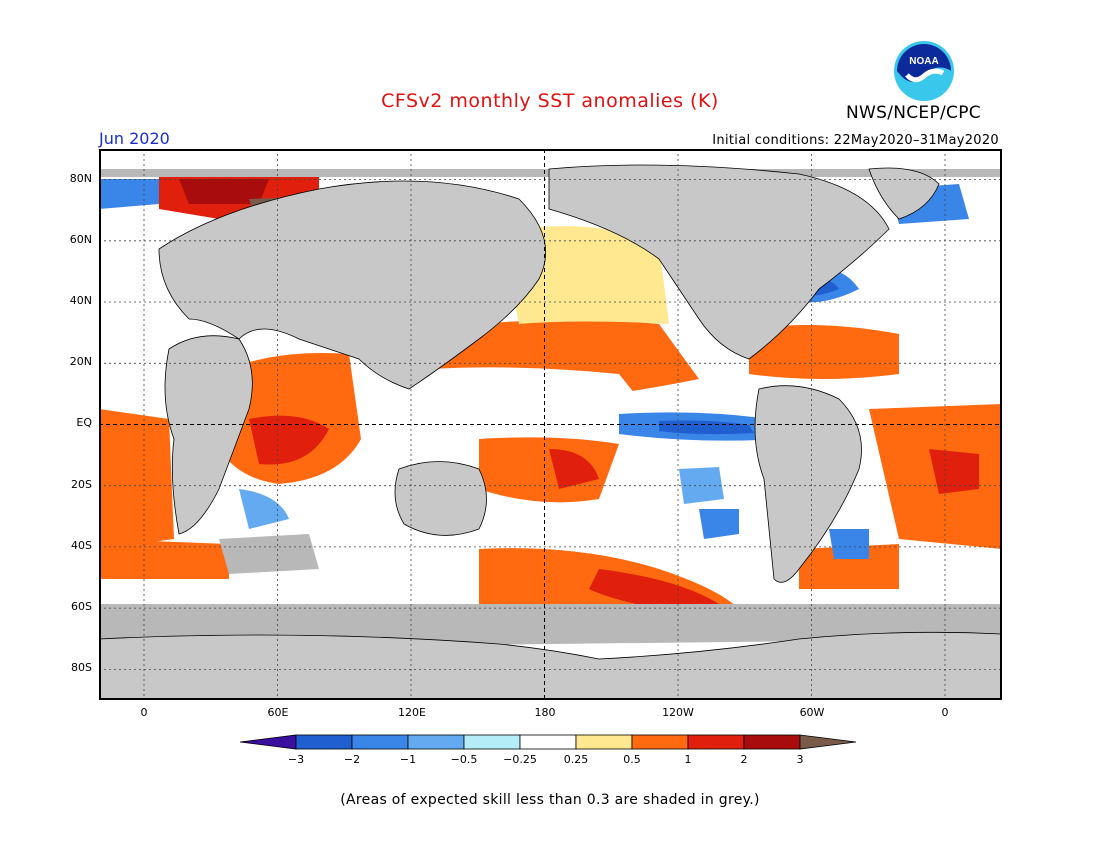 The width and height of the screenshot is (1100, 850). I want to click on lon-label: 60E, so click(278, 712).